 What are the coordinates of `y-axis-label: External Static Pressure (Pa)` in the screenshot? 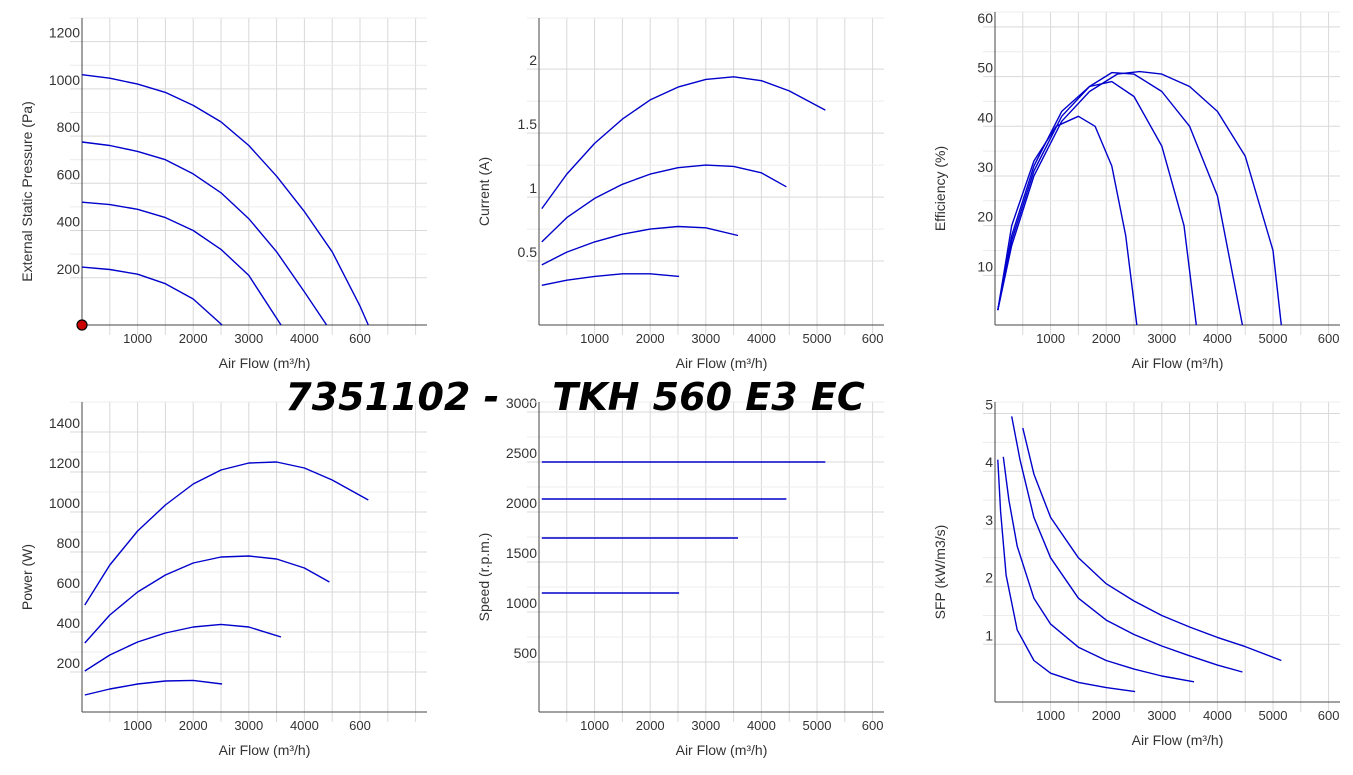 It's located at (27, 191).